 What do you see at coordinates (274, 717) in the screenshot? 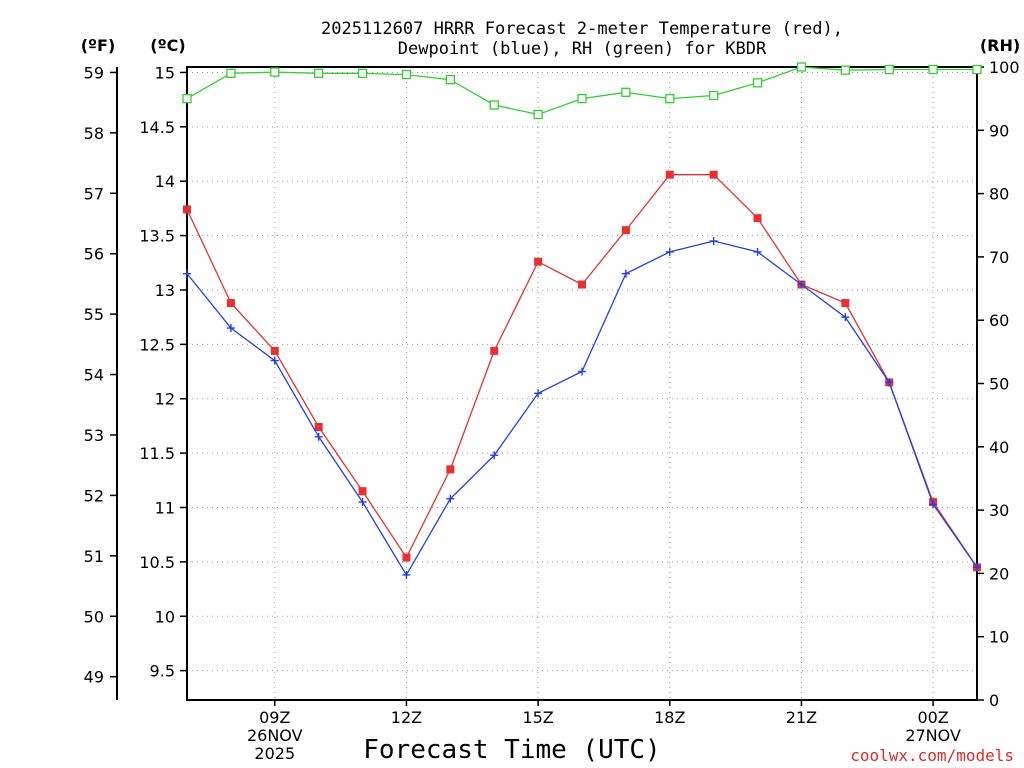
I see `x-tick-label: 09Z` at bounding box center [274, 717].